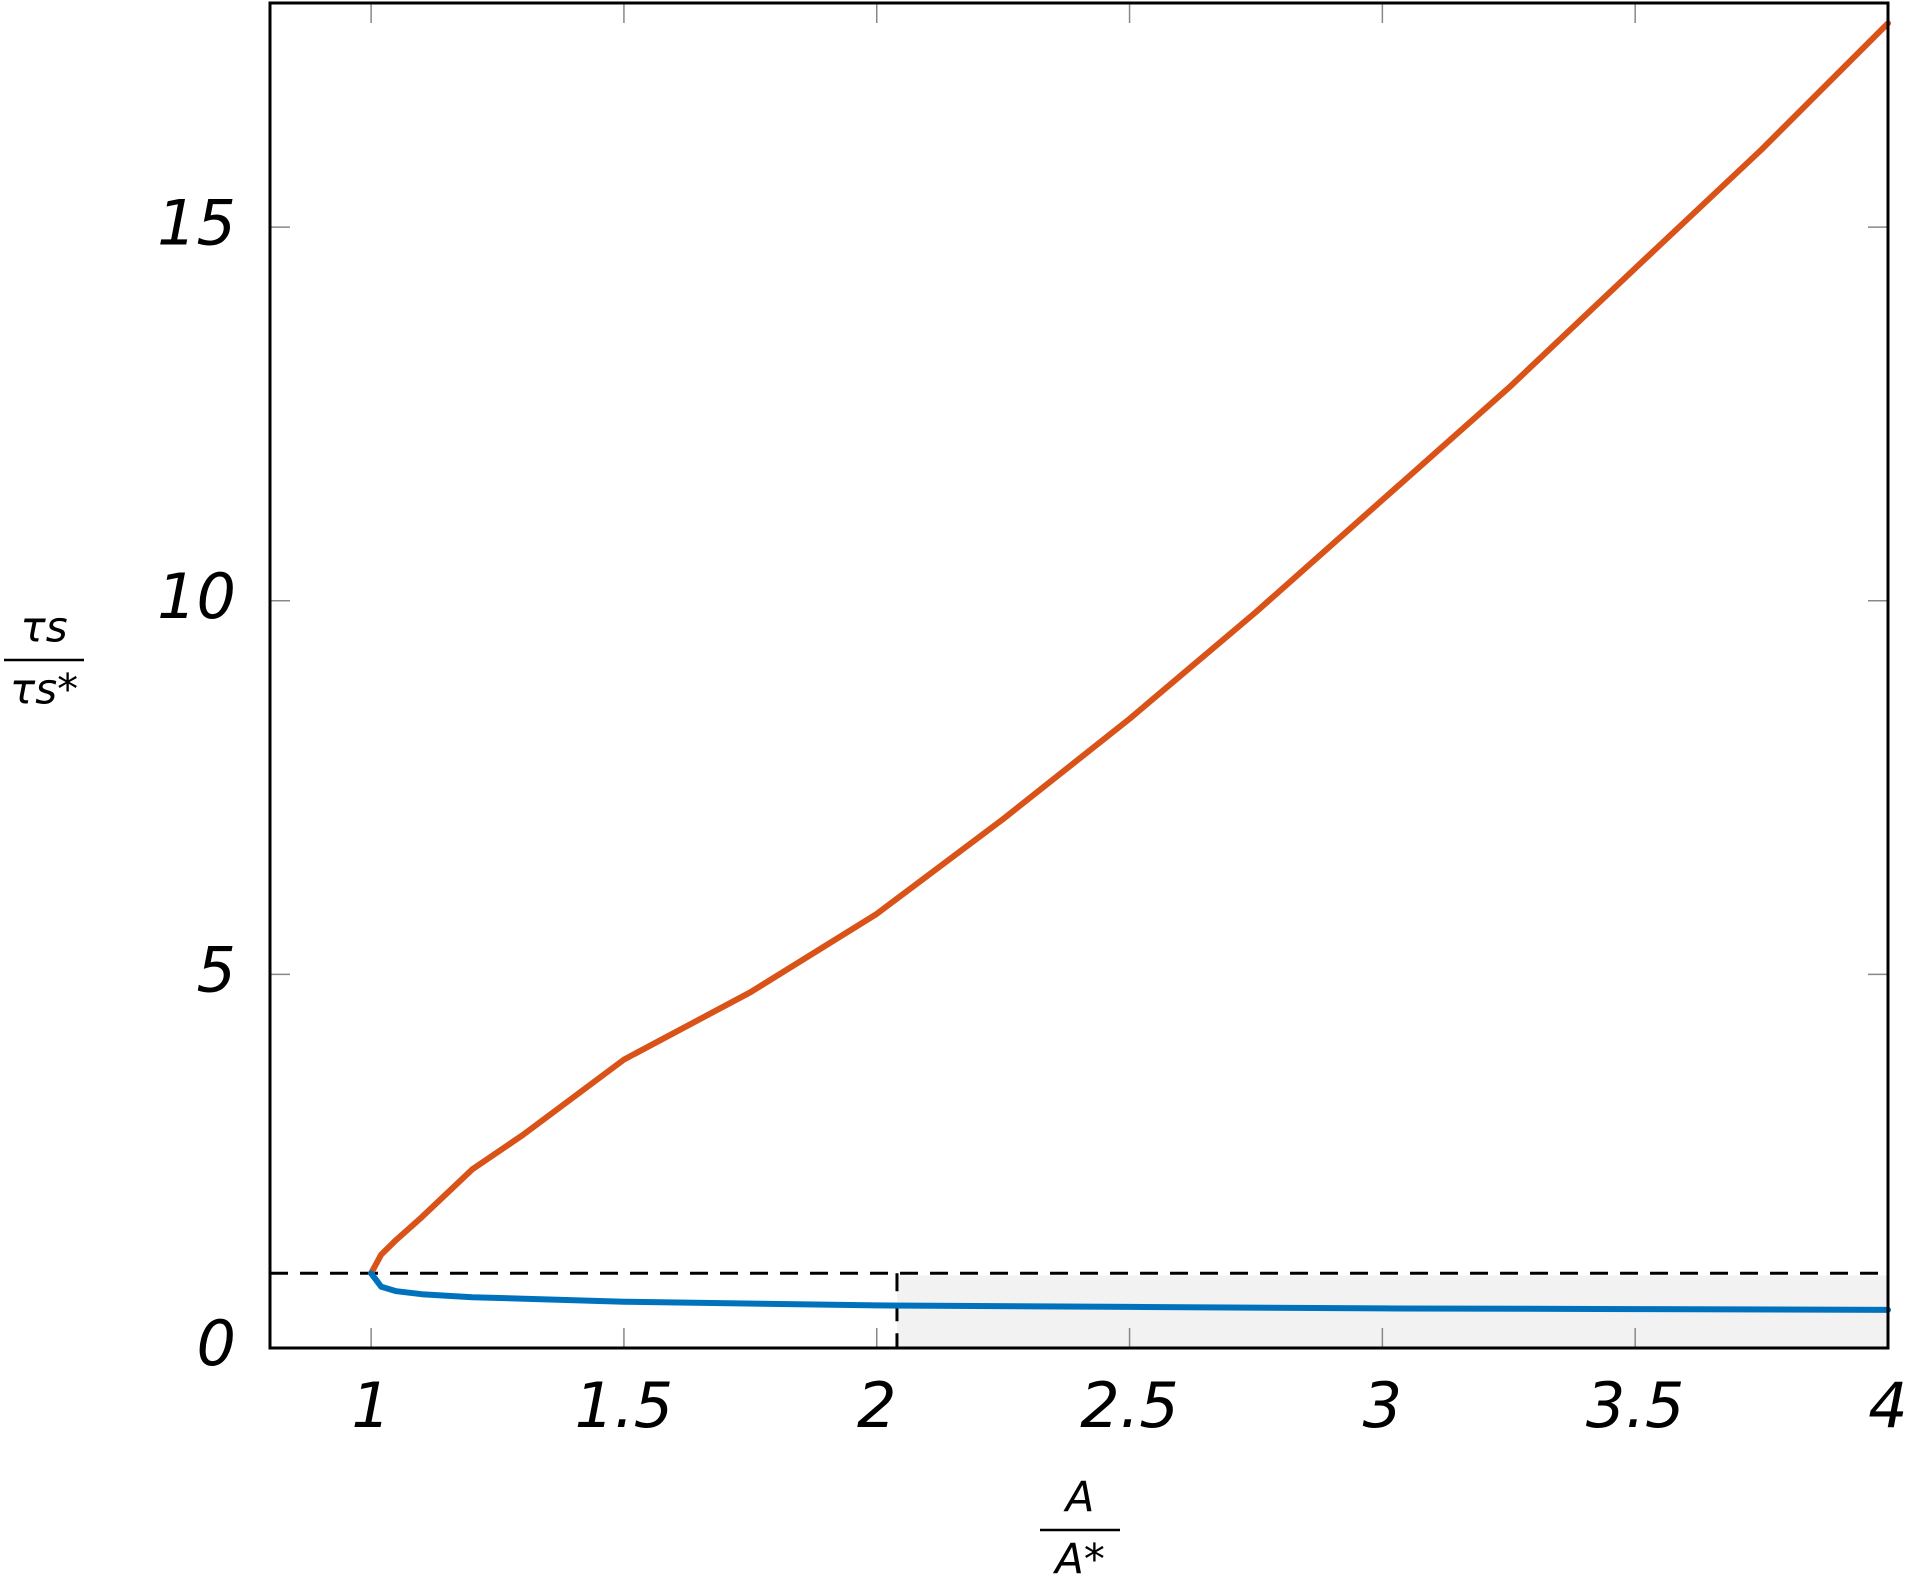 Image resolution: width=1908 pixels, height=1590 pixels. Describe the element at coordinates (370, 1405) in the screenshot. I see `x-tick-label: 1` at that location.